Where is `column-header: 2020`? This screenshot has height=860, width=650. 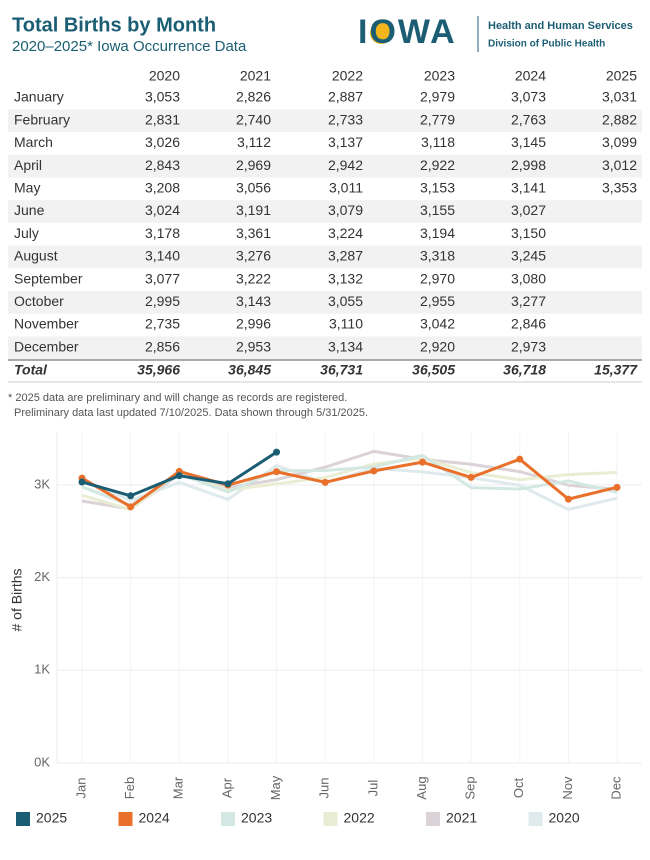
column-header: 2020 is located at coordinates (164, 76).